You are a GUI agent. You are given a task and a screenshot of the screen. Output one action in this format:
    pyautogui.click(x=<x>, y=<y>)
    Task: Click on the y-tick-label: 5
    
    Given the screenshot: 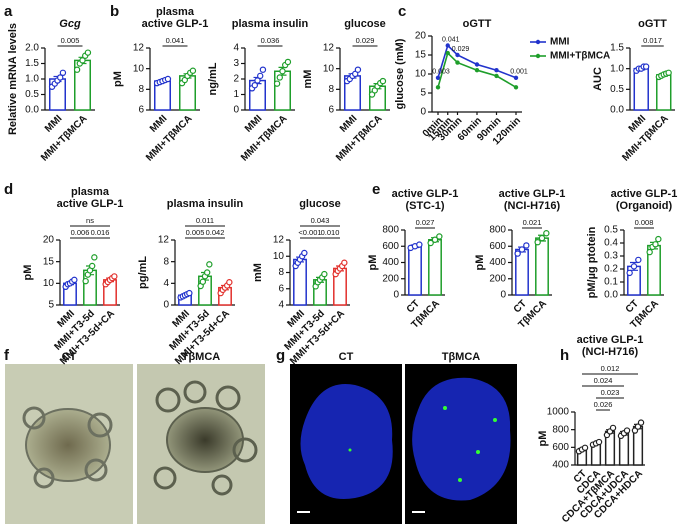 What is the action you would take?
    pyautogui.click(x=423, y=93)
    